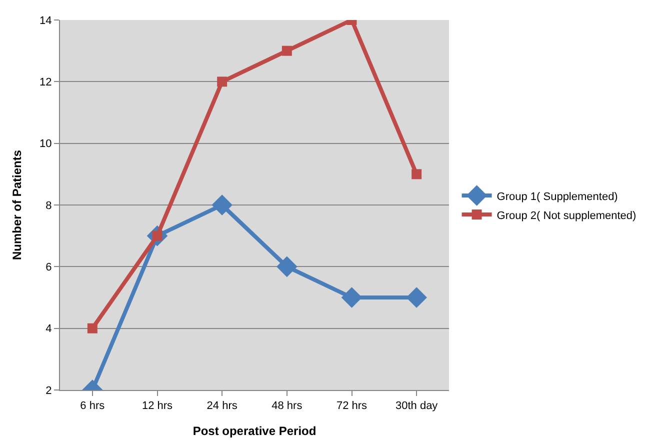 This screenshot has height=446, width=652. Describe the element at coordinates (49, 268) in the screenshot. I see `y-tick-label: 6` at that location.